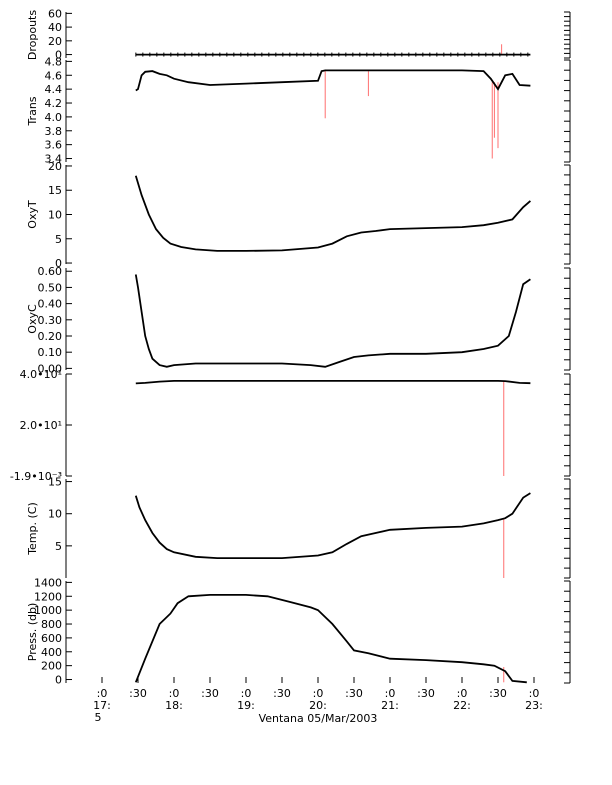 Image resolution: width=612 pixels, height=785 pixels. What do you see at coordinates (32, 632) in the screenshot?
I see `panel-7-y-label: Press. (db)` at bounding box center [32, 632].